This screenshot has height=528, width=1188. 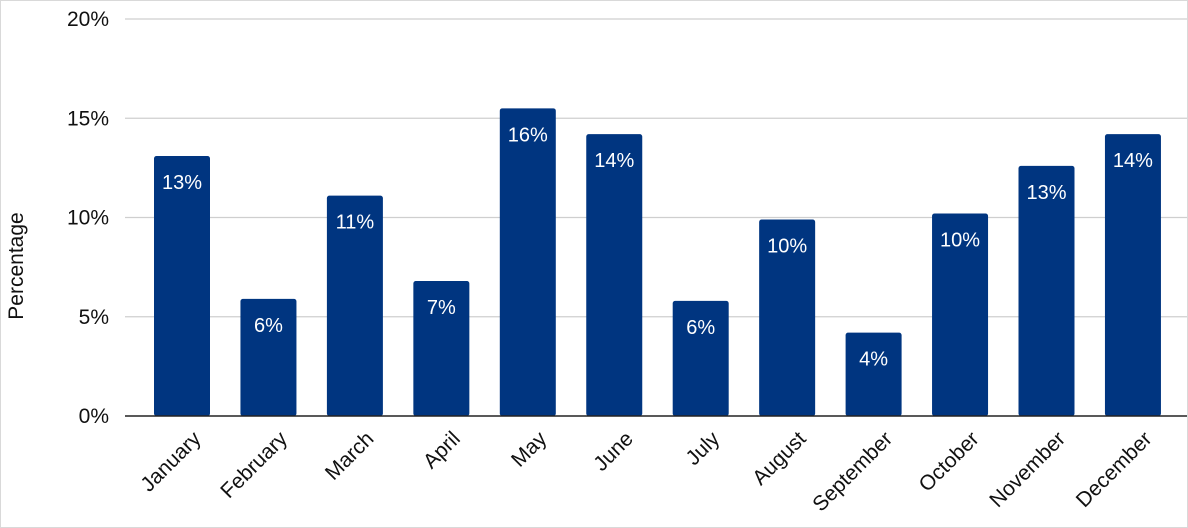 I want to click on x-tick-label: March, so click(x=350, y=456).